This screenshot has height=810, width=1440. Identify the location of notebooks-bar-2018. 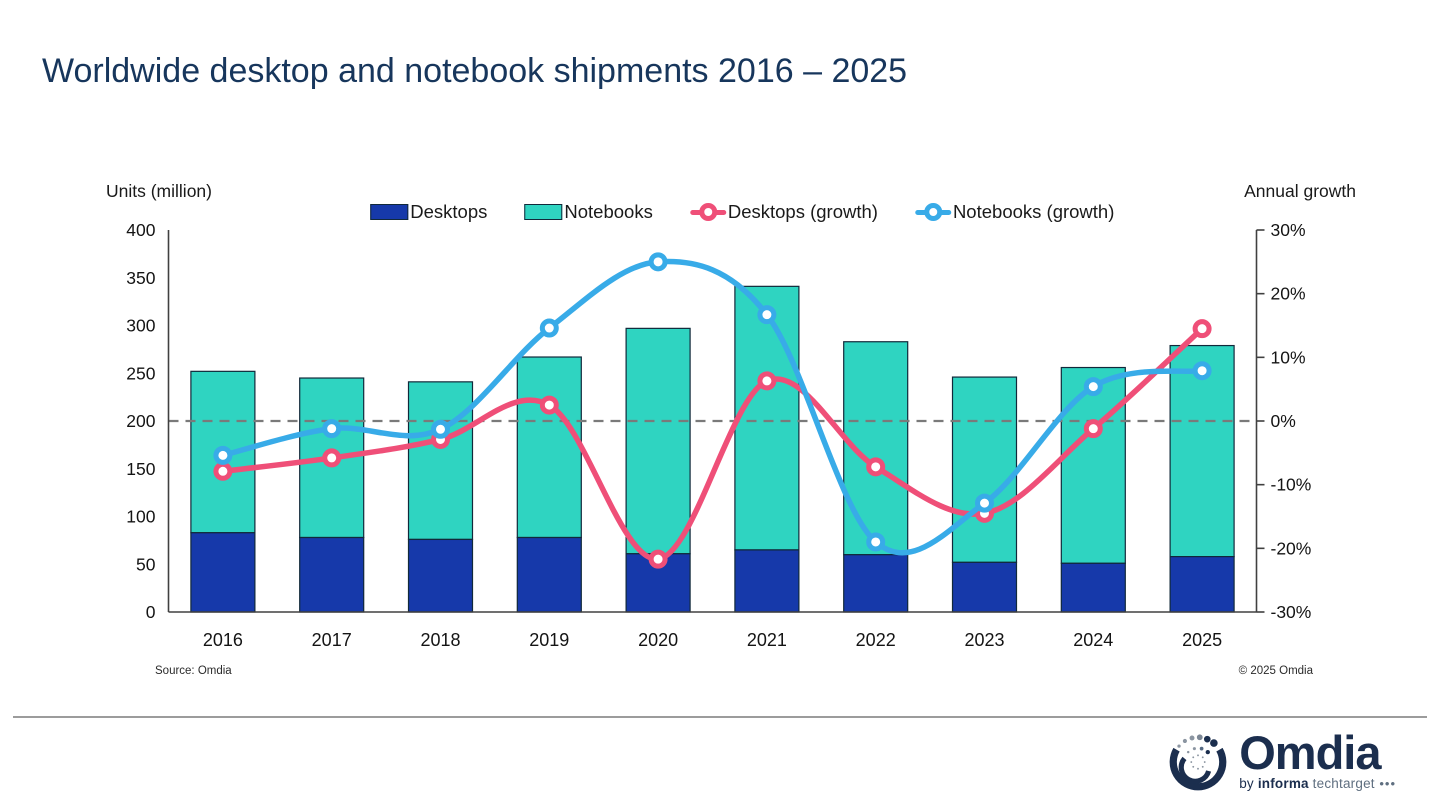
(440, 461).